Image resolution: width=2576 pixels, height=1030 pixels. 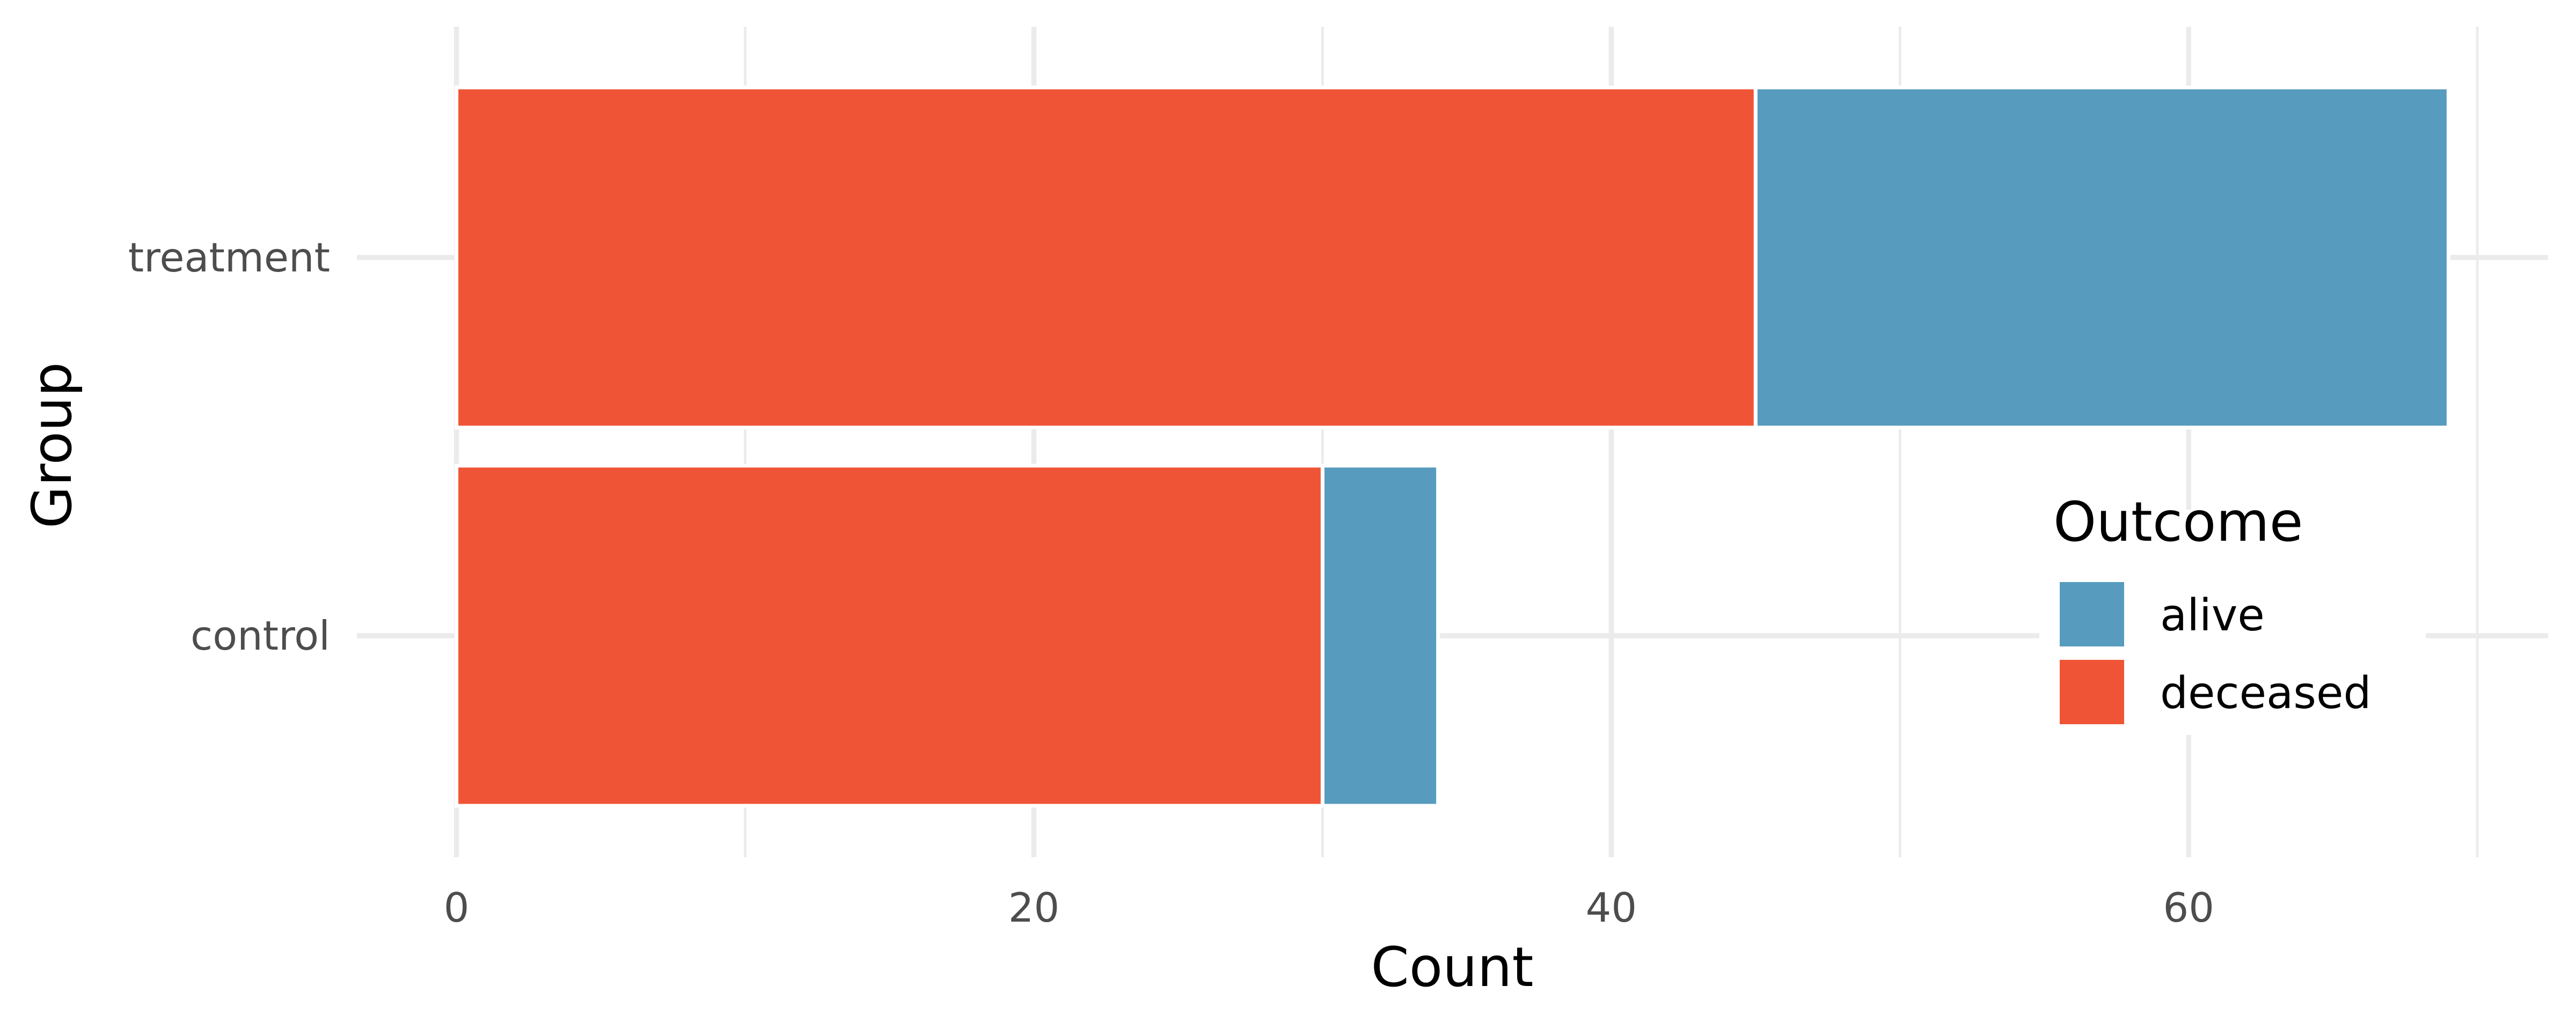 I want to click on x-tick-label-0: 0, so click(x=457, y=907).